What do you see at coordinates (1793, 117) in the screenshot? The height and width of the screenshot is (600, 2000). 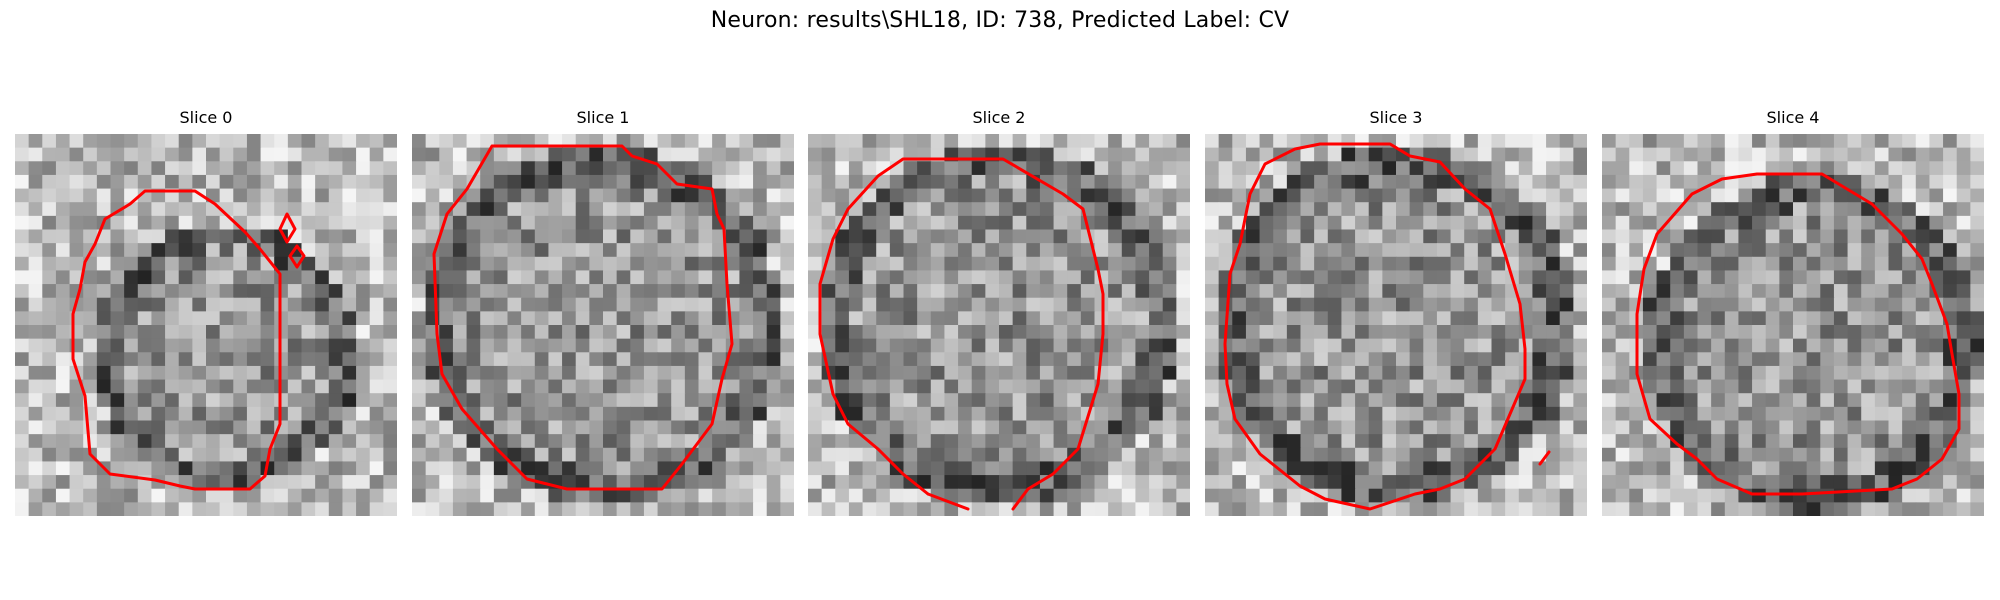 I see `slice-title-4: Slice 4` at bounding box center [1793, 117].